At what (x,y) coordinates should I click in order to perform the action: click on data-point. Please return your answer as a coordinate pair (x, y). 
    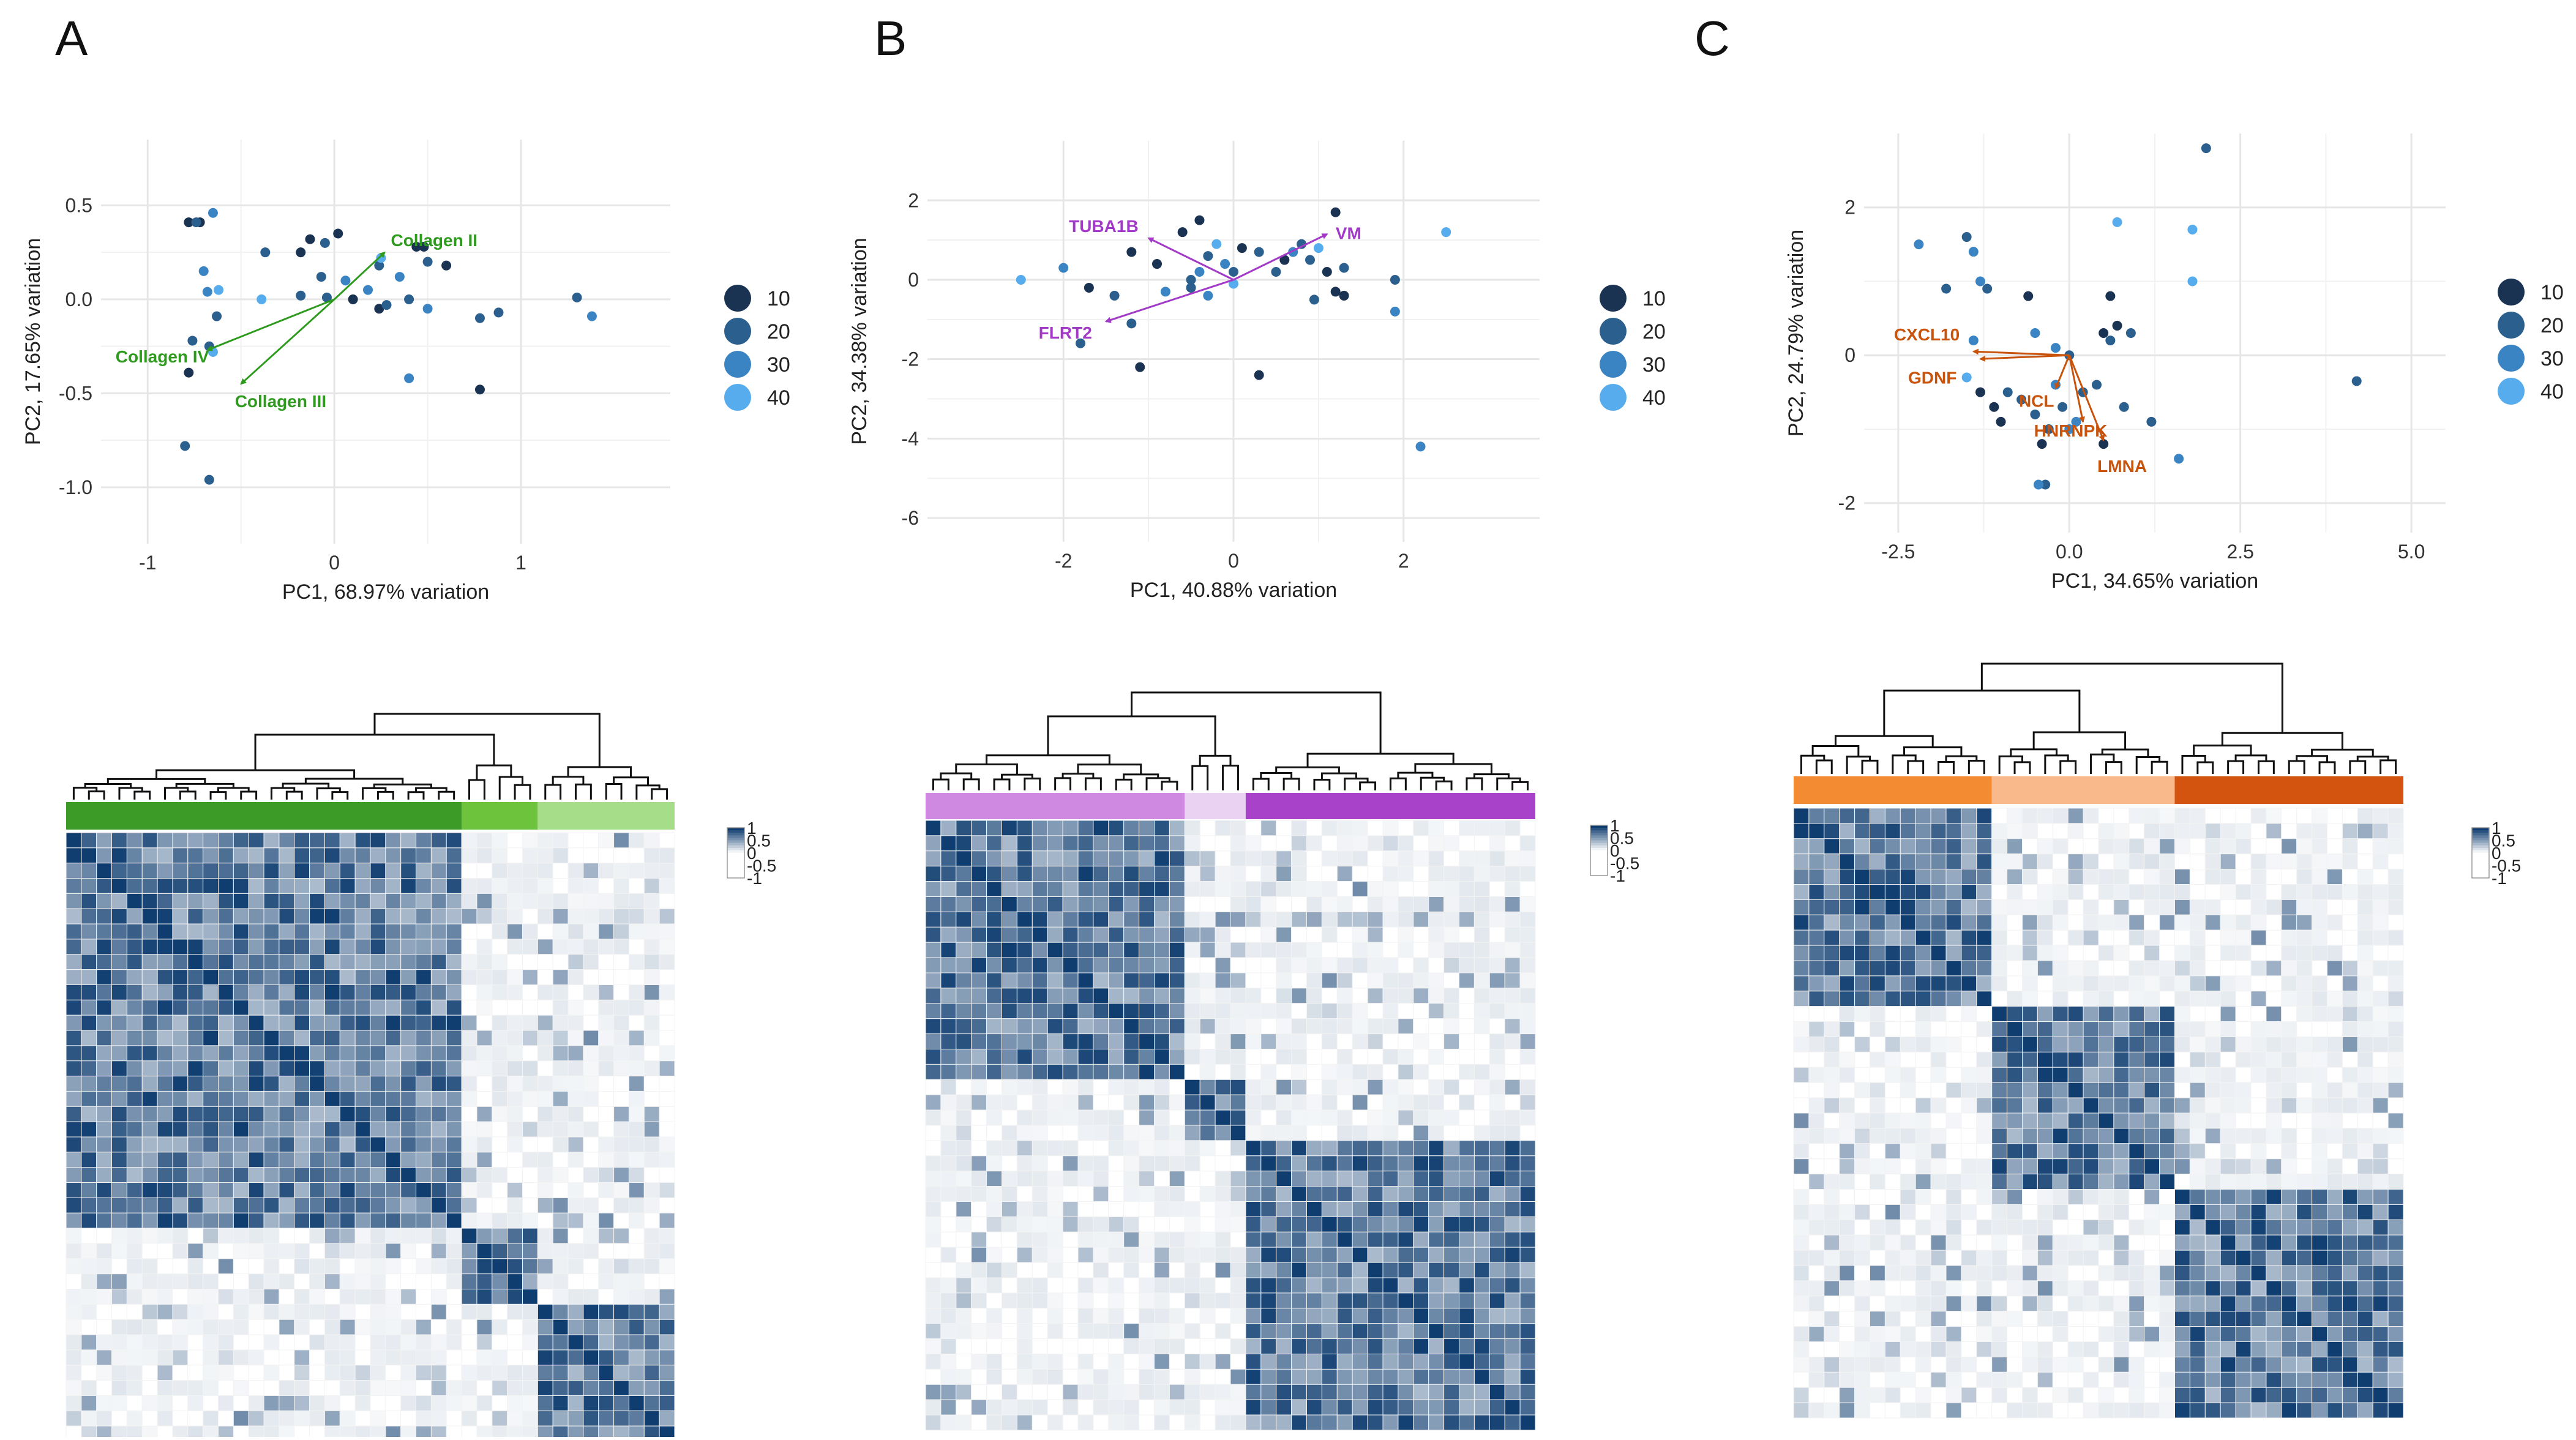
    Looking at the image, I should click on (2103, 333).